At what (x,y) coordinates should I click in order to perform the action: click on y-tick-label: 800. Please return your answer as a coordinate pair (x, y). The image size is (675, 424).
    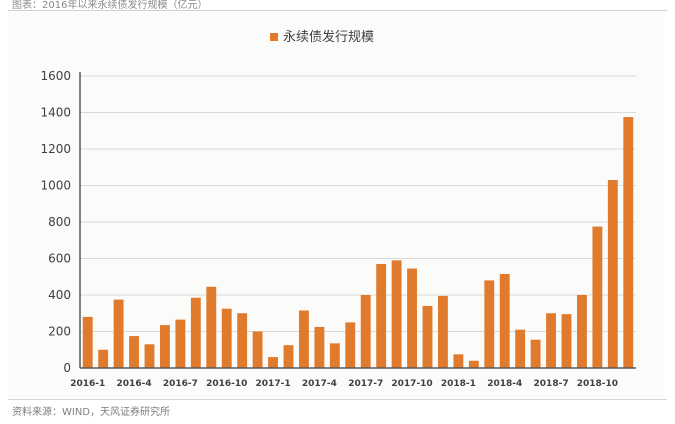
    Looking at the image, I should click on (59, 222).